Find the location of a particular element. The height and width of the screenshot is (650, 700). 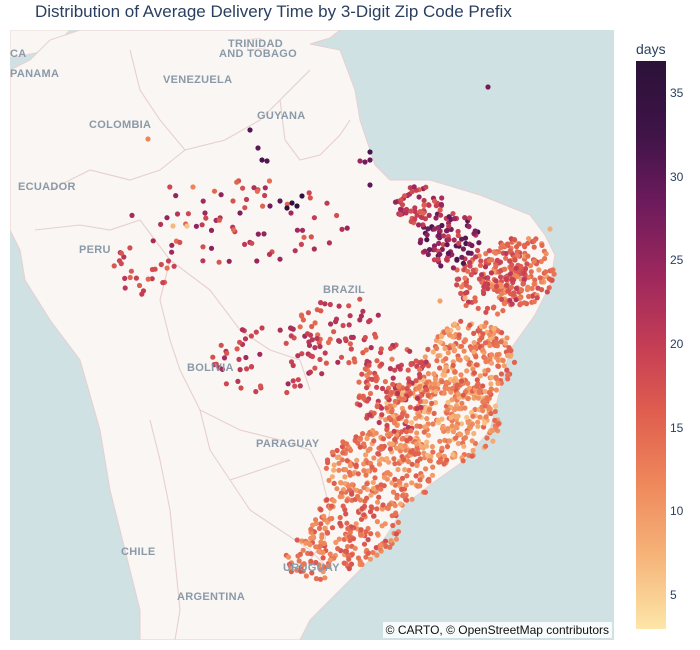

map-label-uruguay: URUGUAY is located at coordinates (311, 568).